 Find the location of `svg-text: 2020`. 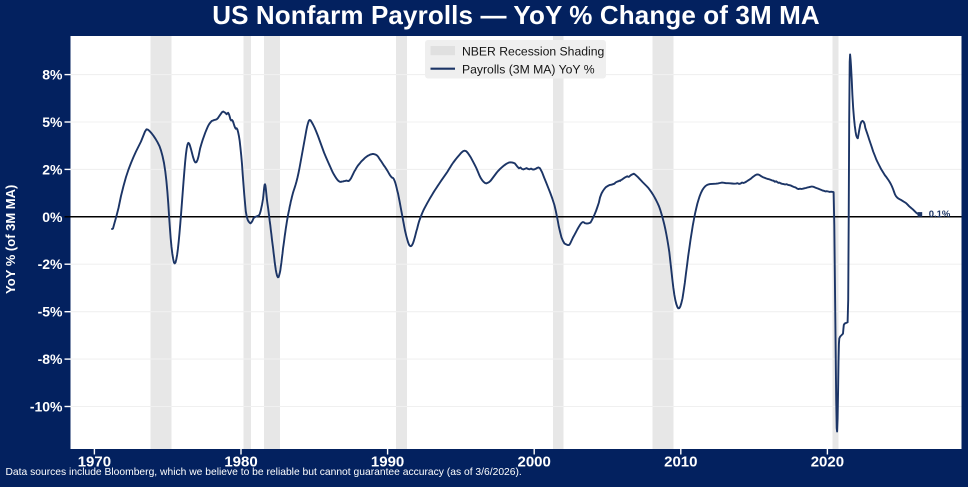

svg-text: 2020 is located at coordinates (827, 461).